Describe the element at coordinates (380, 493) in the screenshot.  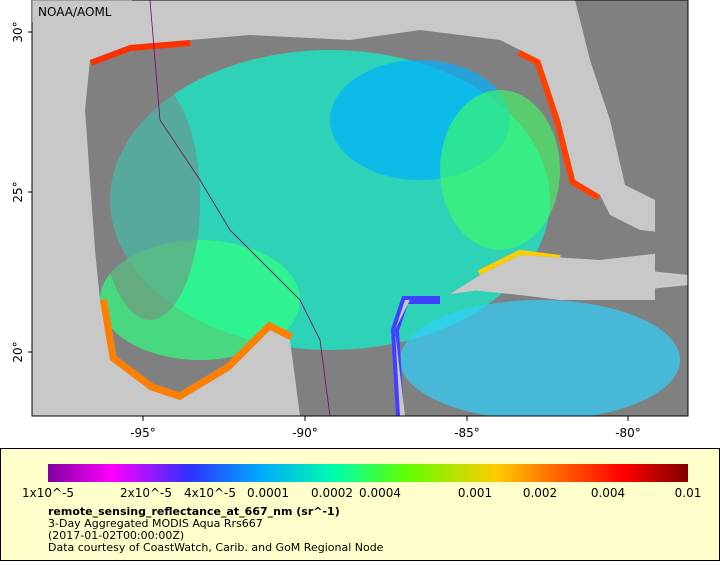
I see `colorbar-label: 0.0004` at that location.